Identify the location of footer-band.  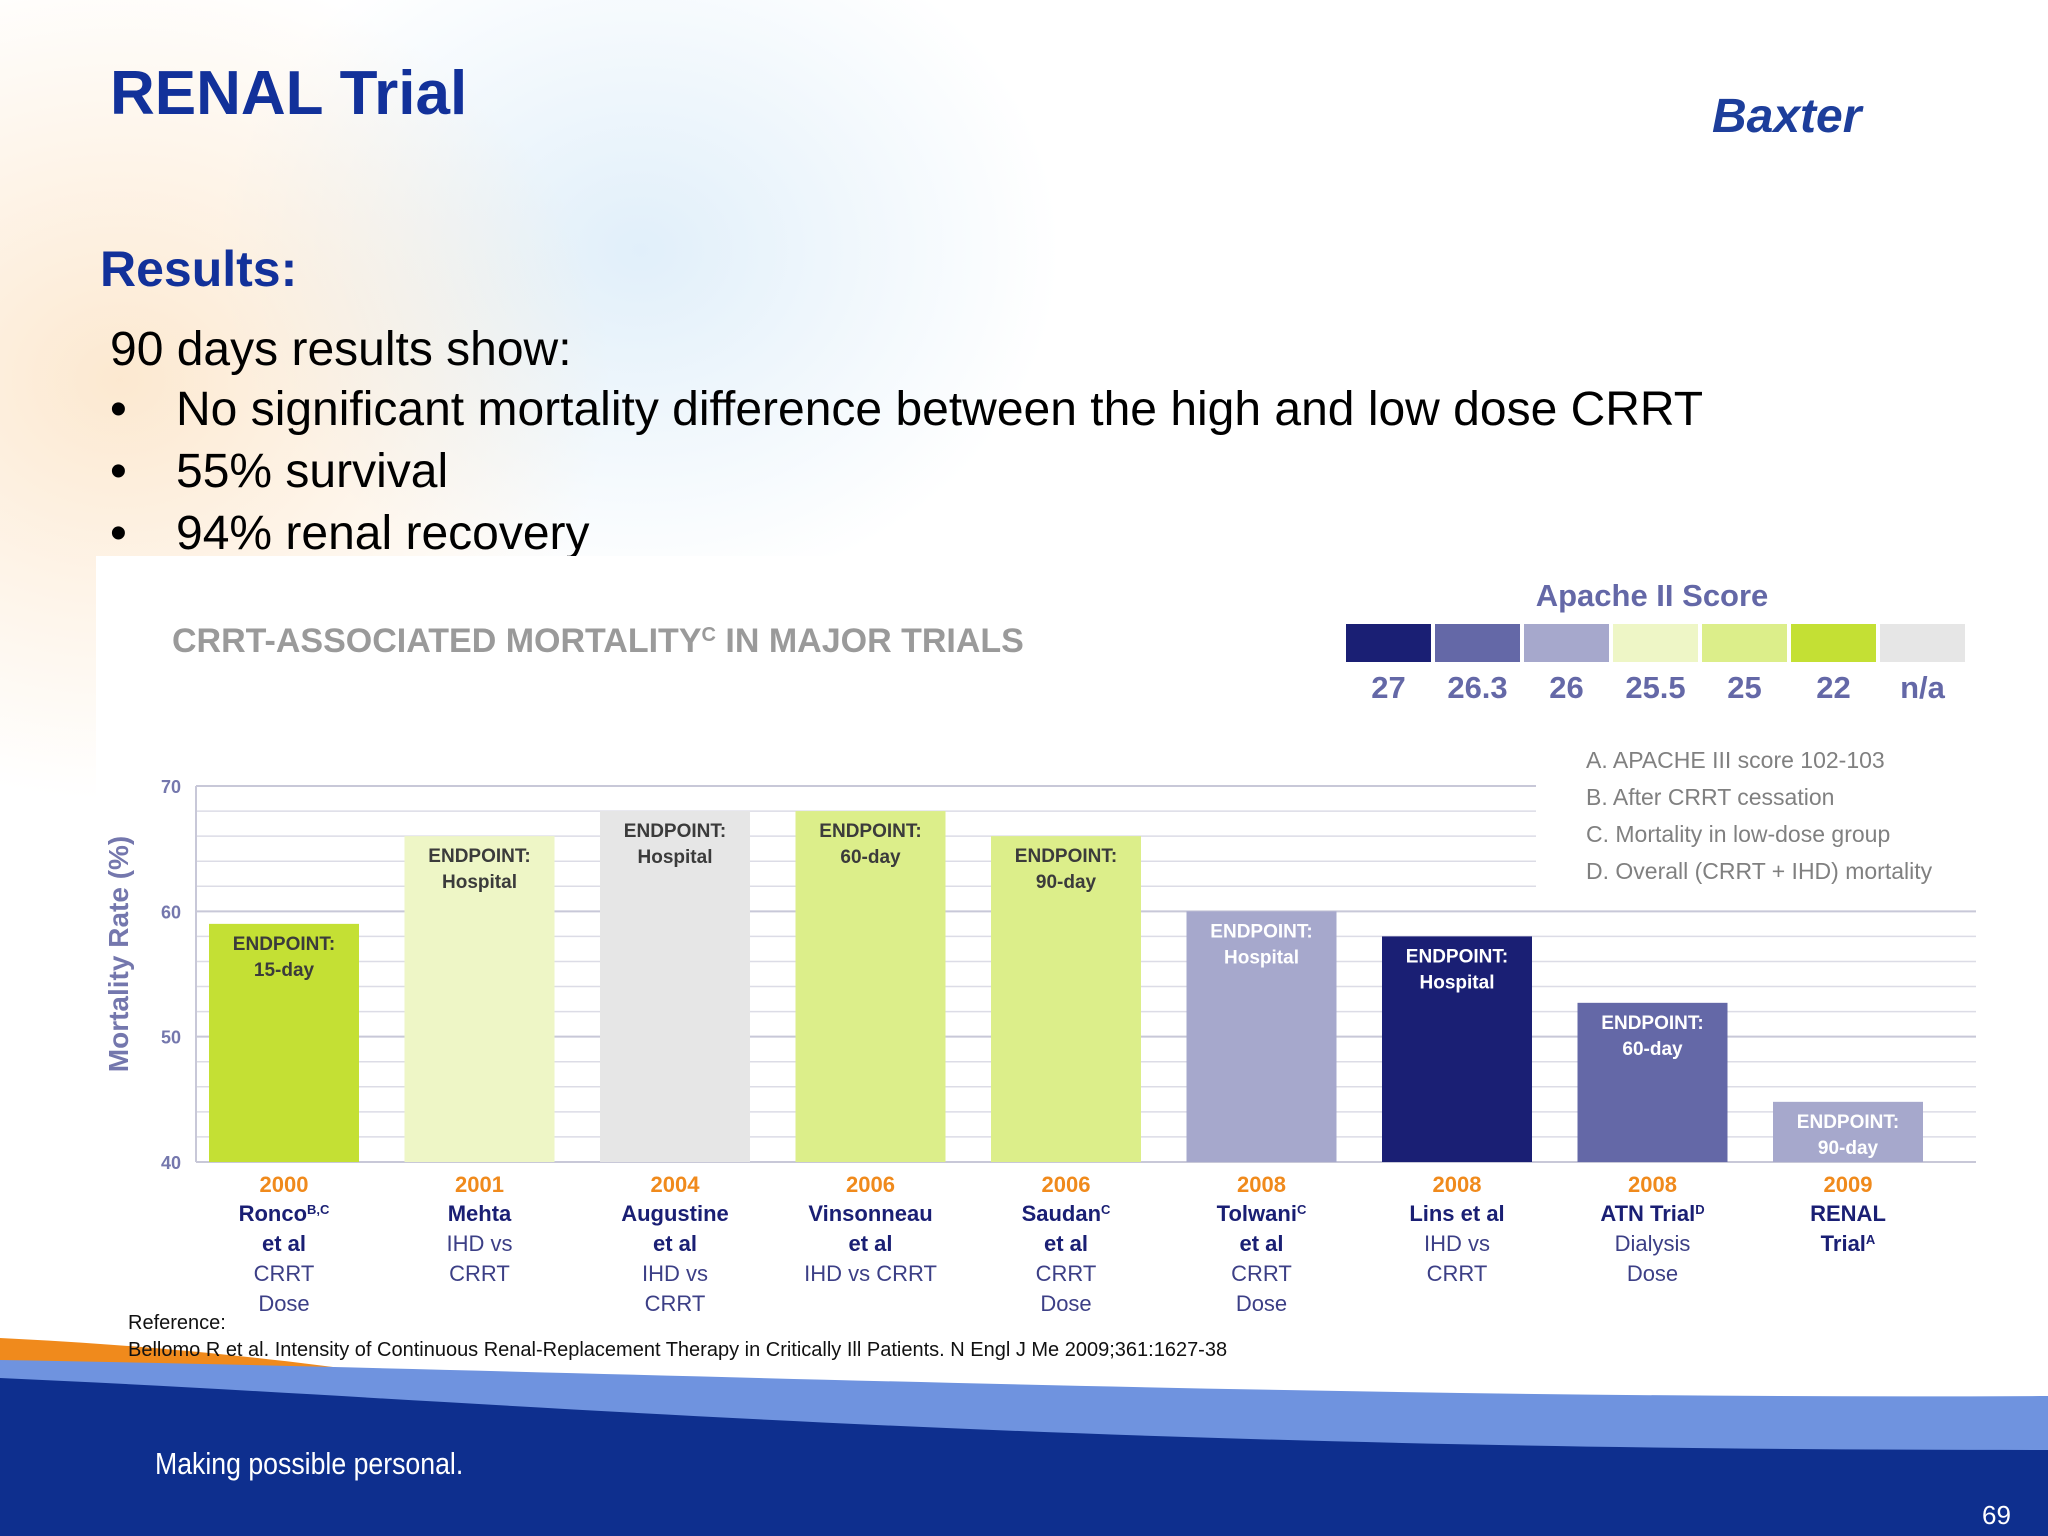
(1024, 1437).